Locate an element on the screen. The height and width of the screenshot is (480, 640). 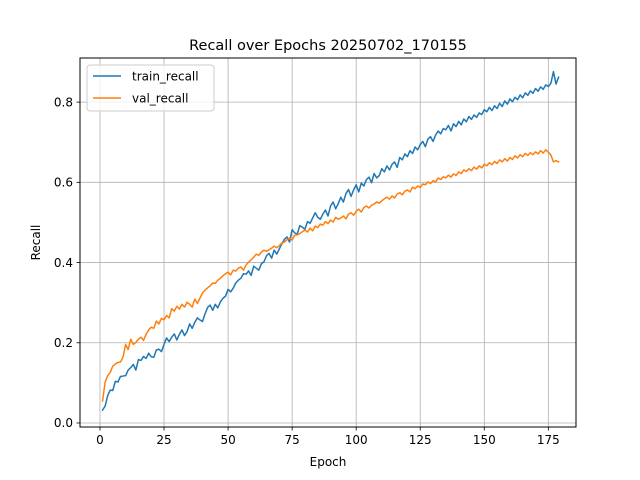
x-tick-label: 75 is located at coordinates (291, 440).